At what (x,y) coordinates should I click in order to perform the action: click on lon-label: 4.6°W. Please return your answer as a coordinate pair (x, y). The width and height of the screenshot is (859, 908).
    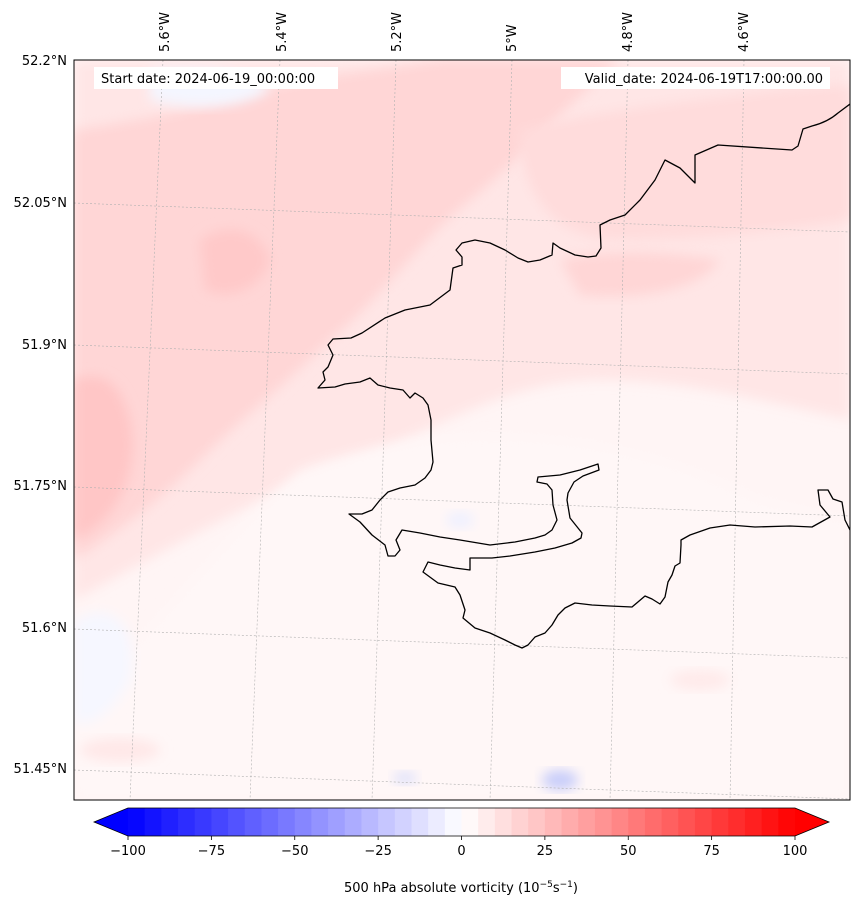
    Looking at the image, I should click on (744, 32).